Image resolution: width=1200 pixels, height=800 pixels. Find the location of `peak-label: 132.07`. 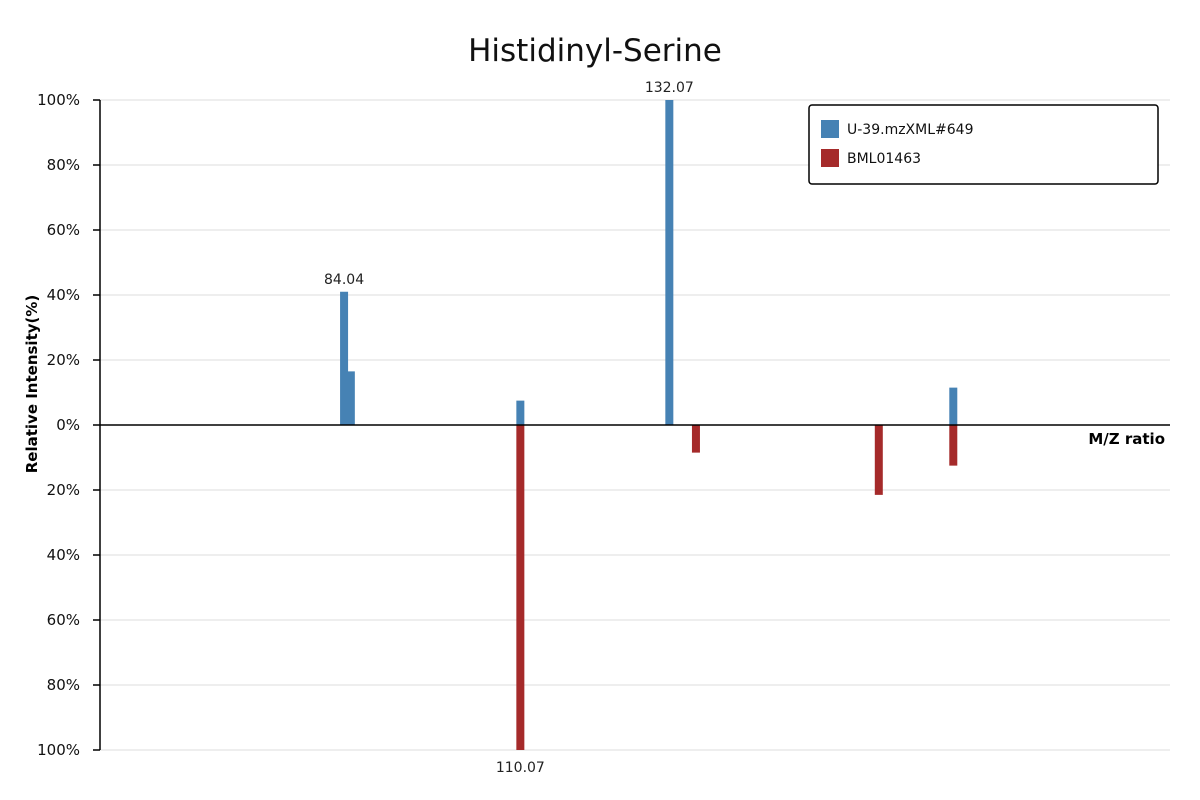

peak-label: 132.07 is located at coordinates (669, 88).